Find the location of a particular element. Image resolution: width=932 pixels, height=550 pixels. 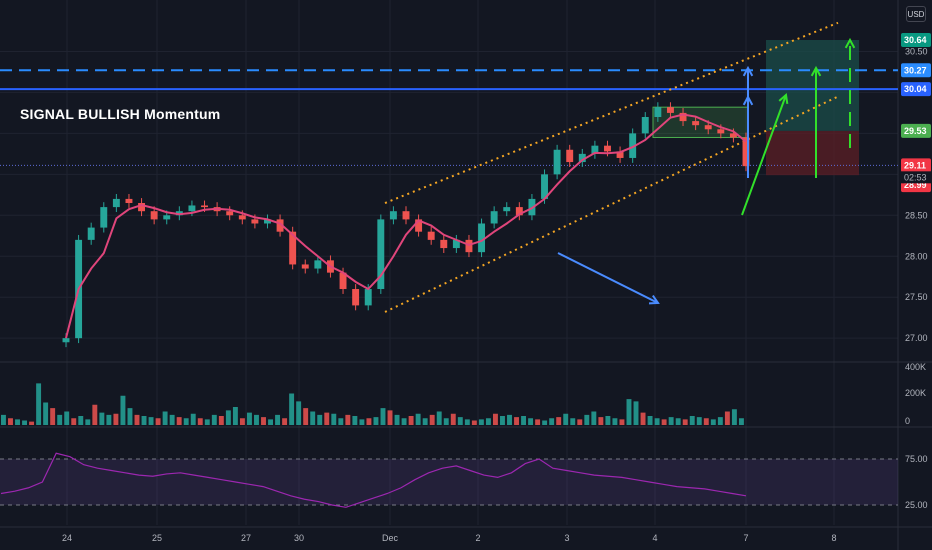

blue-up-arrow-2-head is located at coordinates (748, 100).